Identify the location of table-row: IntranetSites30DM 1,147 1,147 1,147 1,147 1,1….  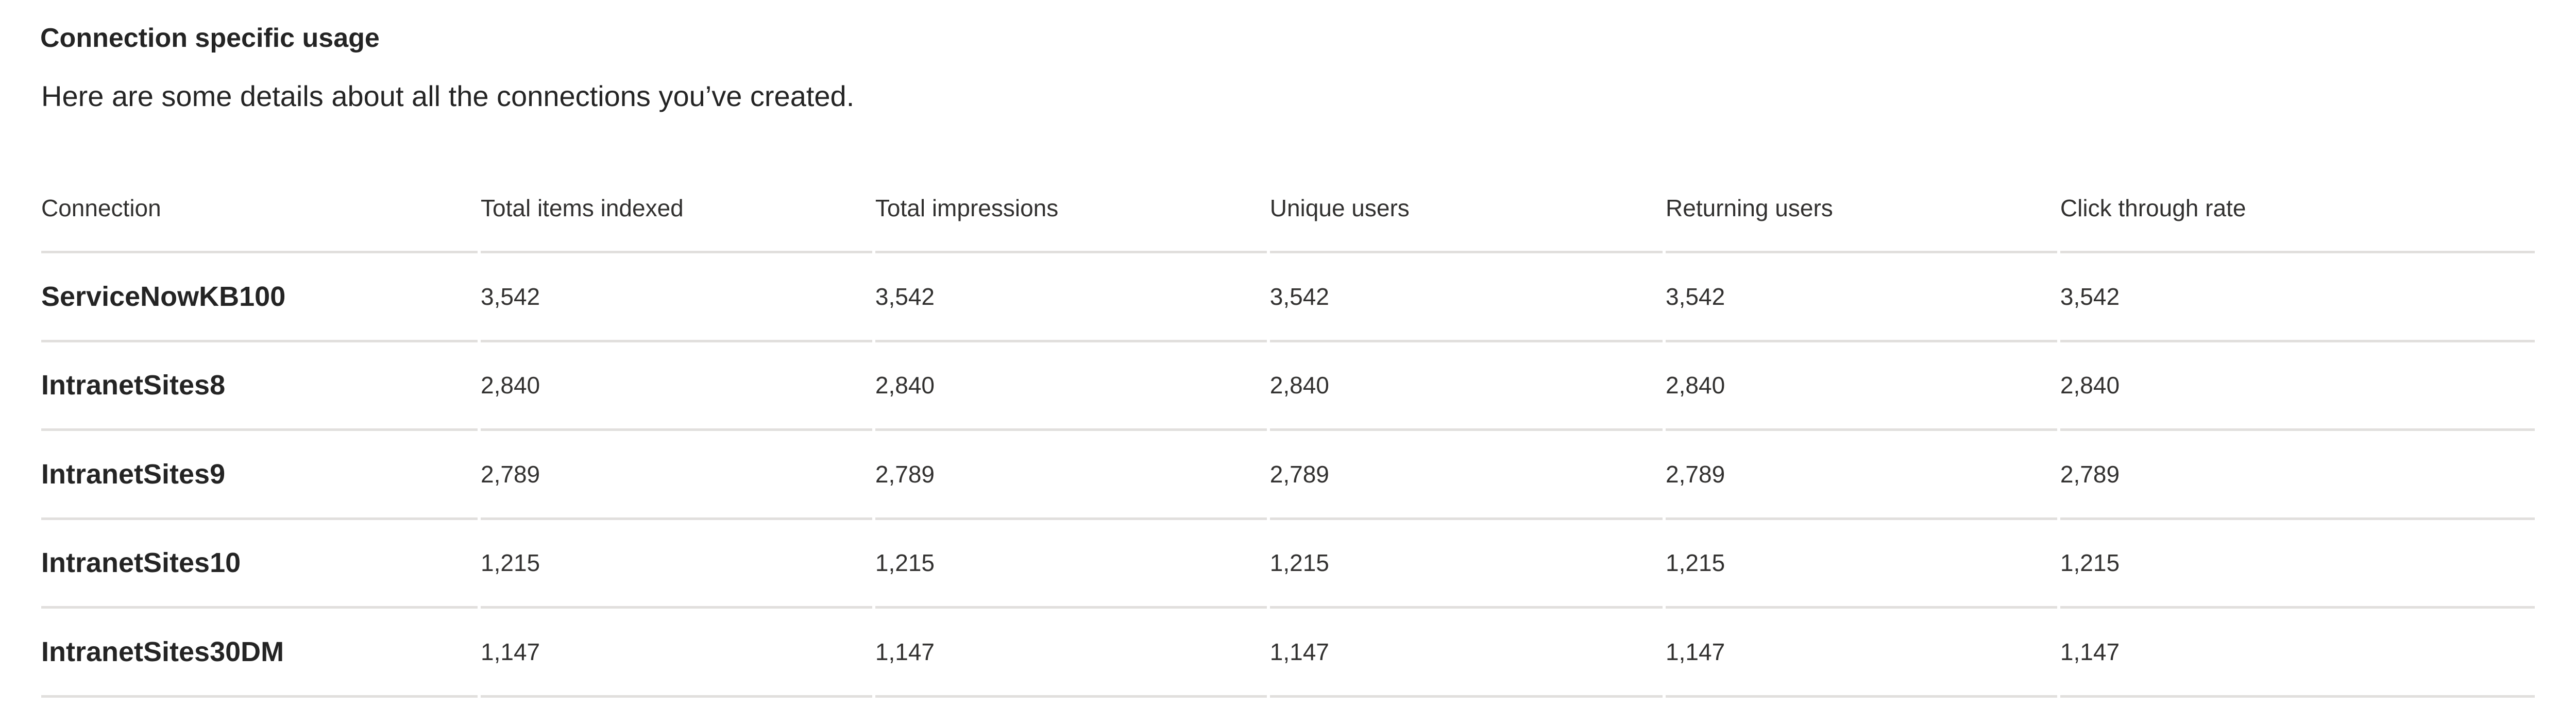
(1288, 653).